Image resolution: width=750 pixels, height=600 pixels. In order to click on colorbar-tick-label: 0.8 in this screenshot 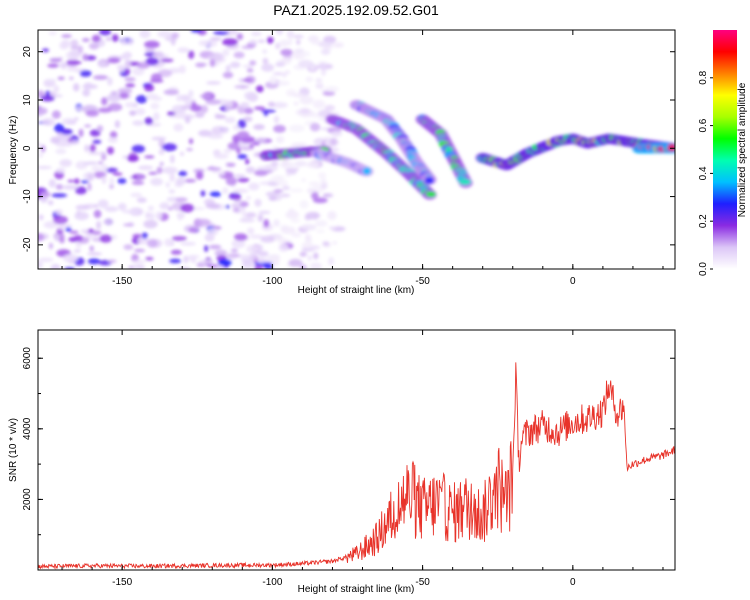, I will do `click(703, 77)`.